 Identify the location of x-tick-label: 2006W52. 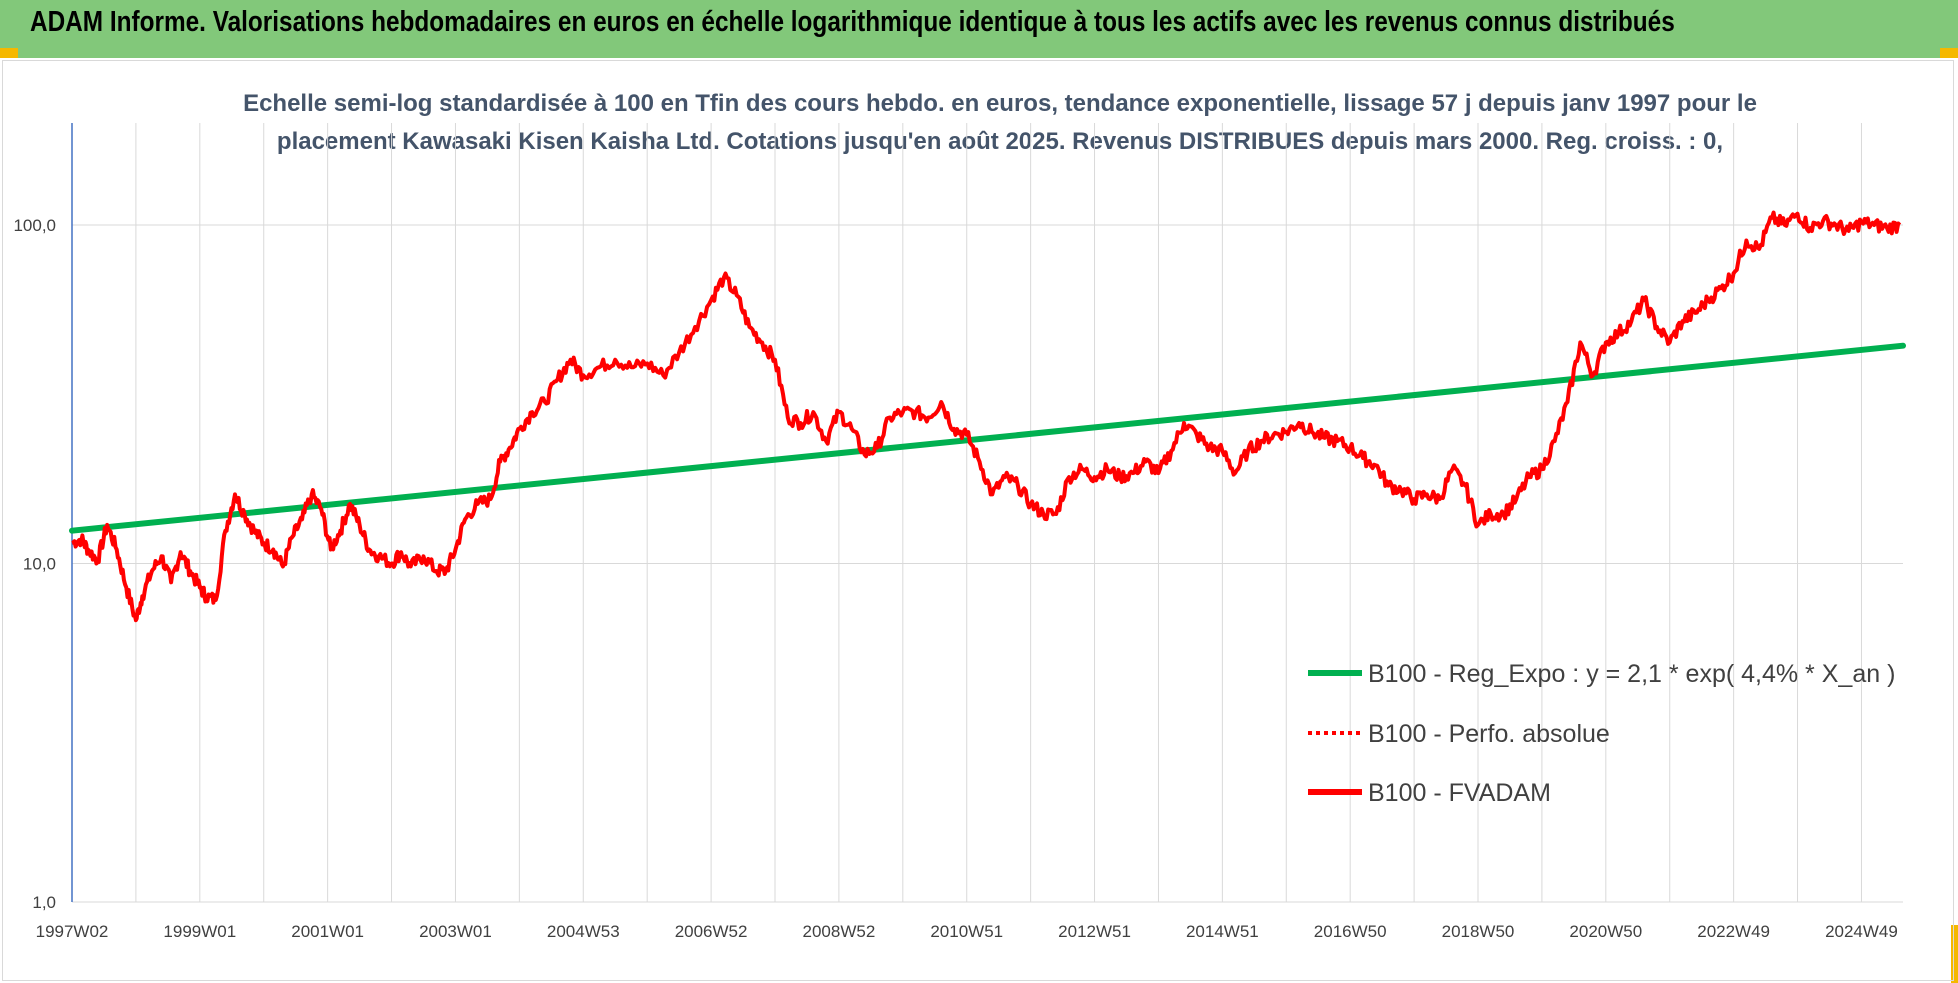
(711, 931).